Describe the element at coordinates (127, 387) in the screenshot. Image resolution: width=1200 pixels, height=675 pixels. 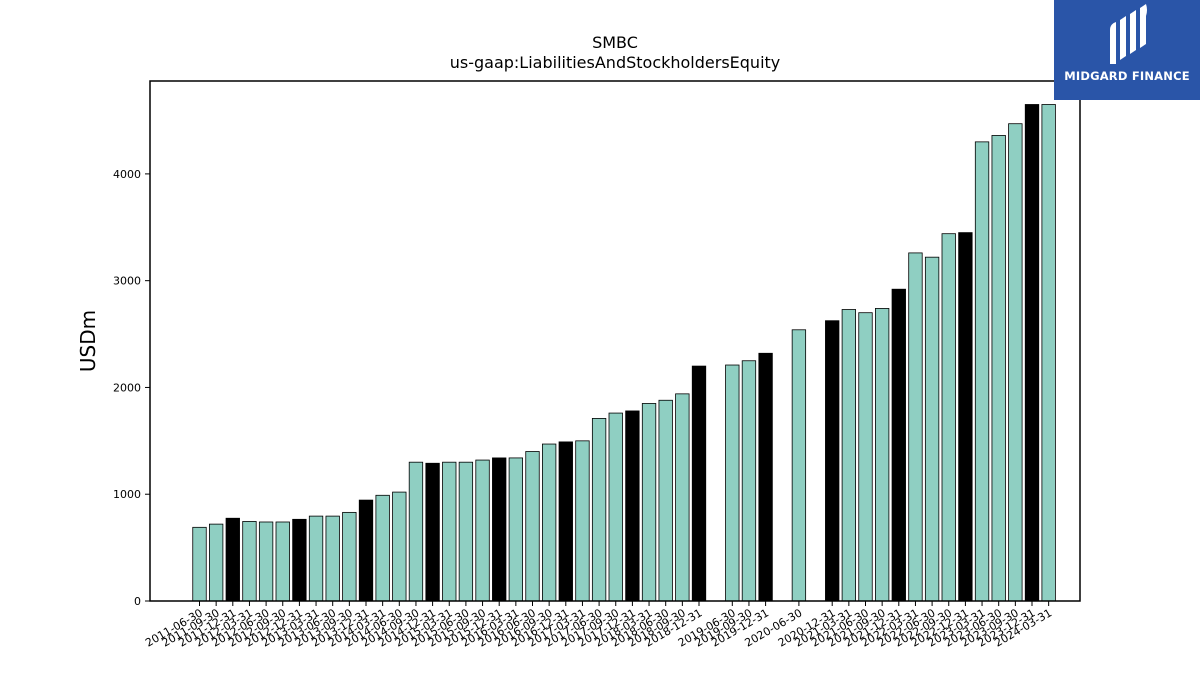
I see `y-tick-label: 2000` at that location.